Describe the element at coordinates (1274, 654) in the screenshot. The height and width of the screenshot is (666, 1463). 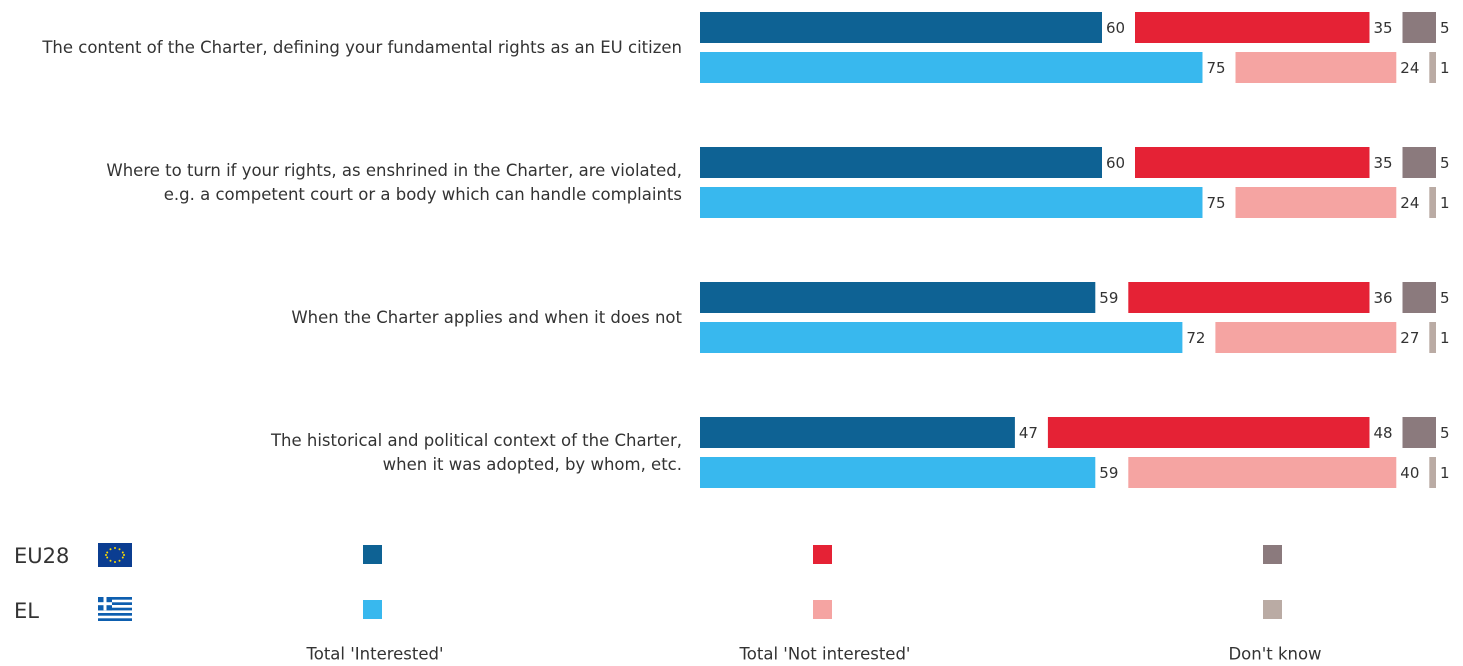
I see `legend-label: Don't know` at that location.